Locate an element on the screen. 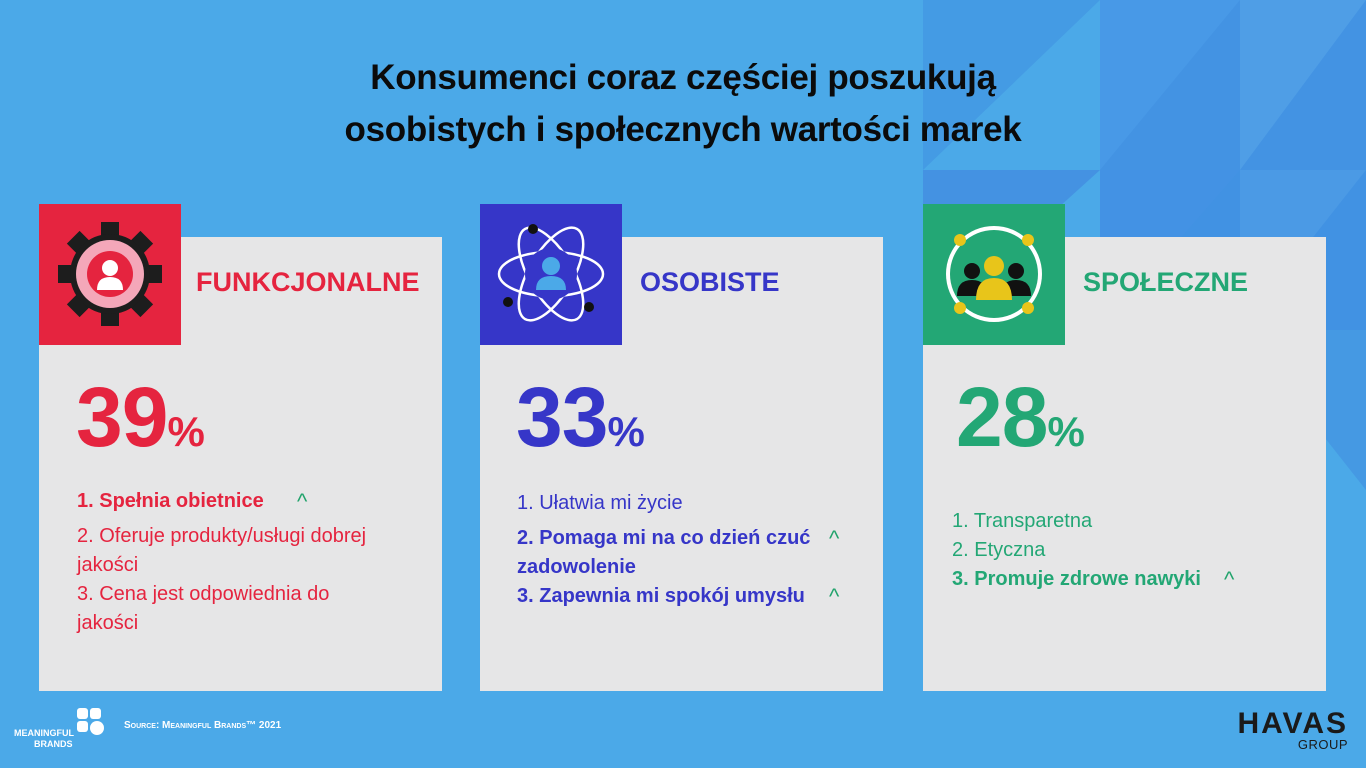 This screenshot has height=768, width=1366. percentage-functional: 39% is located at coordinates (140, 429).